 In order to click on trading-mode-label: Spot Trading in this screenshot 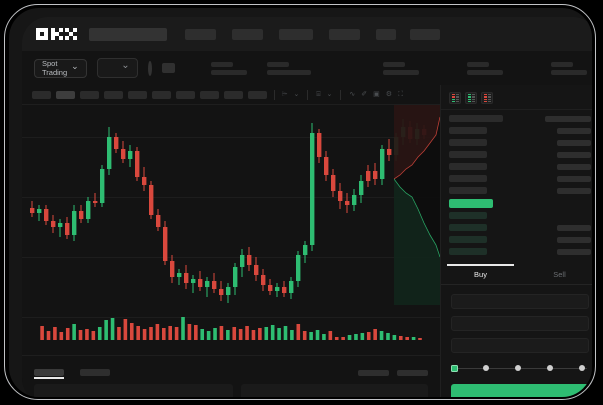, I will do `click(55, 68)`.